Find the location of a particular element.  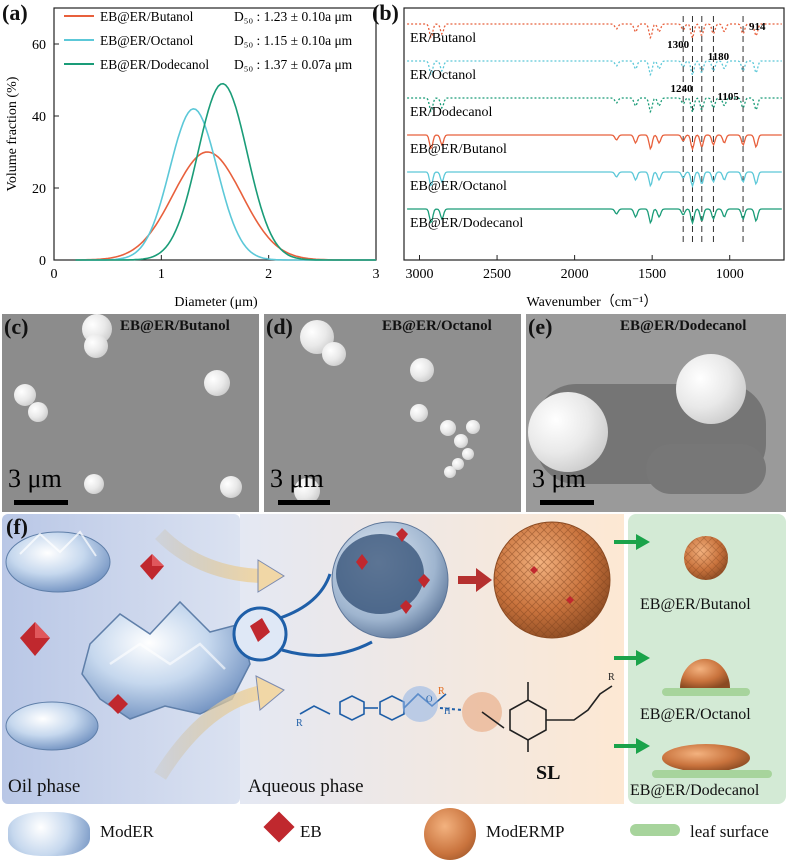

oil-phase-label: Oil phase is located at coordinates (44, 786).